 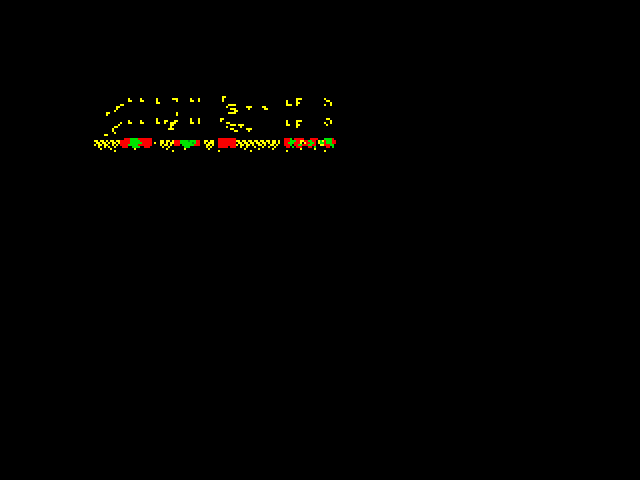 I want to click on dos-game-screen, so click(x=215, y=124).